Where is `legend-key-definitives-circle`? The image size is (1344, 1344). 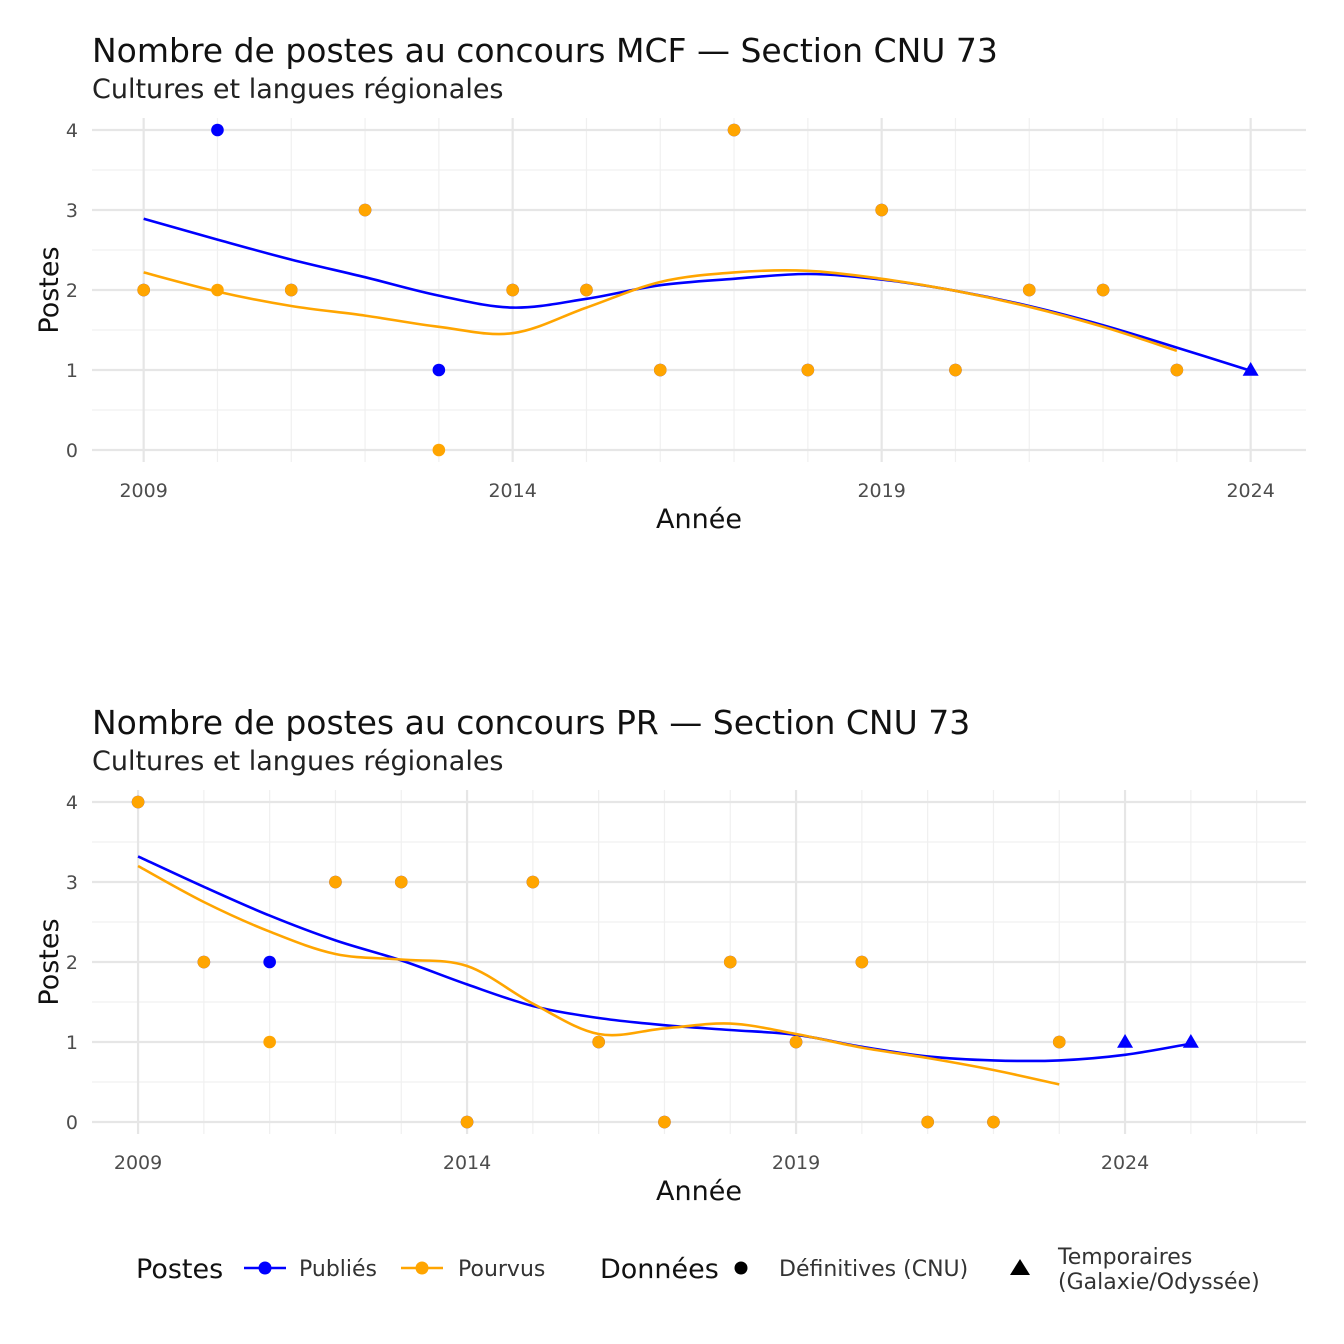 legend-key-definitives-circle is located at coordinates (741, 1268).